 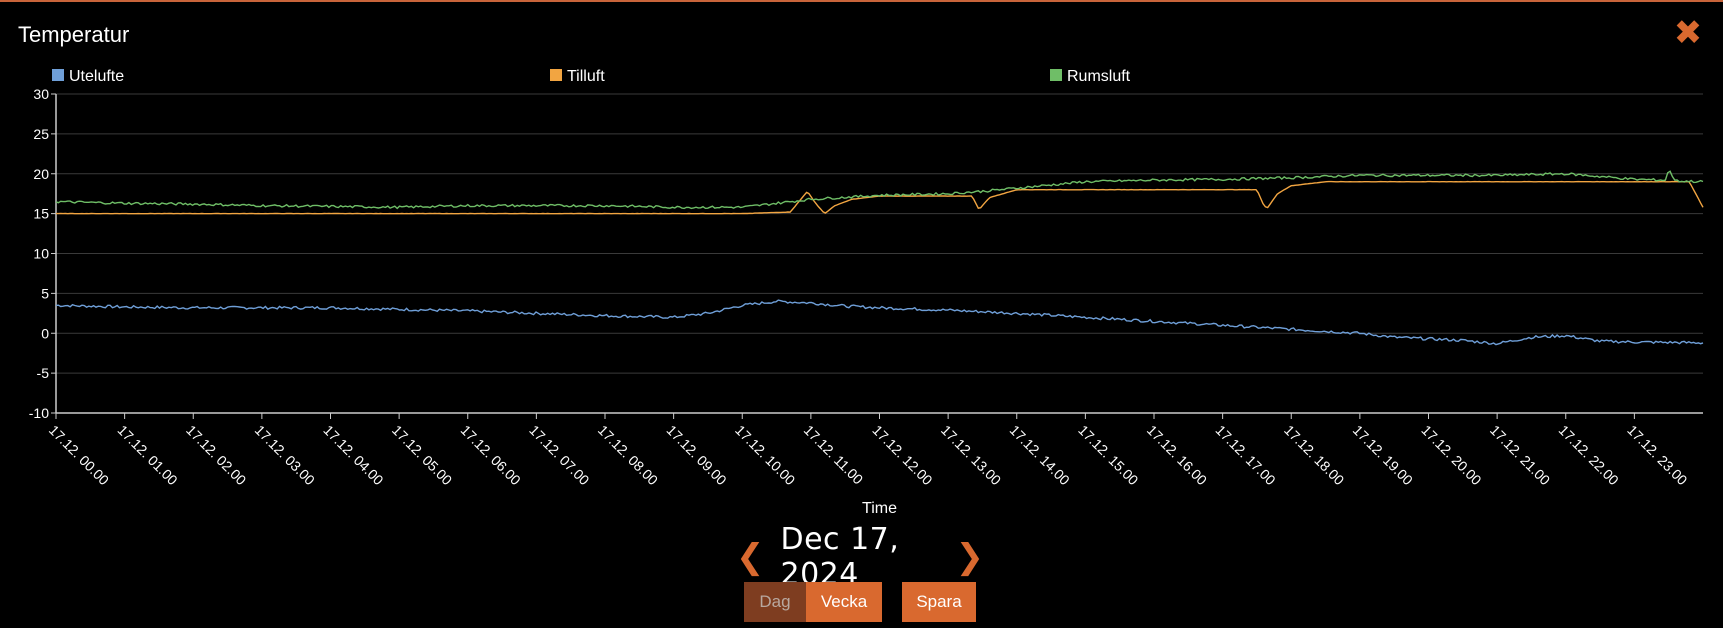 What do you see at coordinates (765, 455) in the screenshot?
I see `x-tick-label: 17.12. 10.00` at bounding box center [765, 455].